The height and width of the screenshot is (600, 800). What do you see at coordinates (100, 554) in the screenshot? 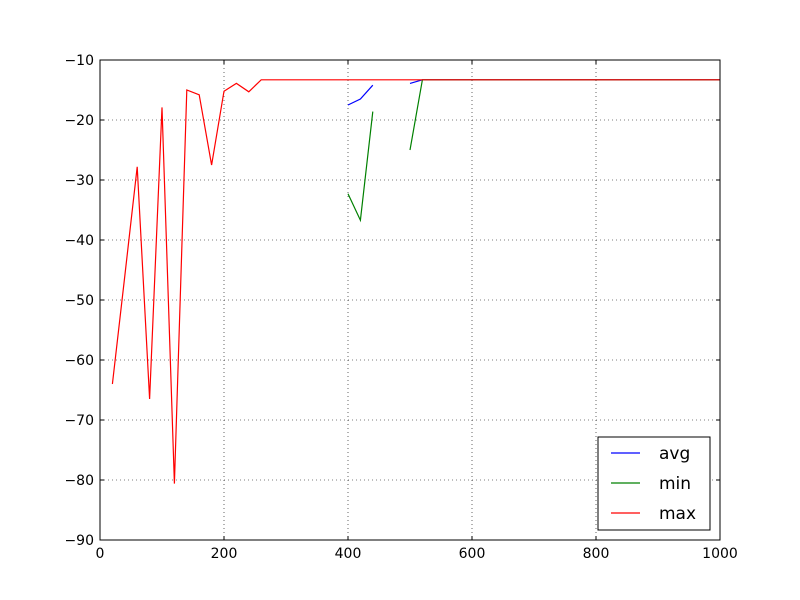
I see `x-tick-label: 0` at bounding box center [100, 554].